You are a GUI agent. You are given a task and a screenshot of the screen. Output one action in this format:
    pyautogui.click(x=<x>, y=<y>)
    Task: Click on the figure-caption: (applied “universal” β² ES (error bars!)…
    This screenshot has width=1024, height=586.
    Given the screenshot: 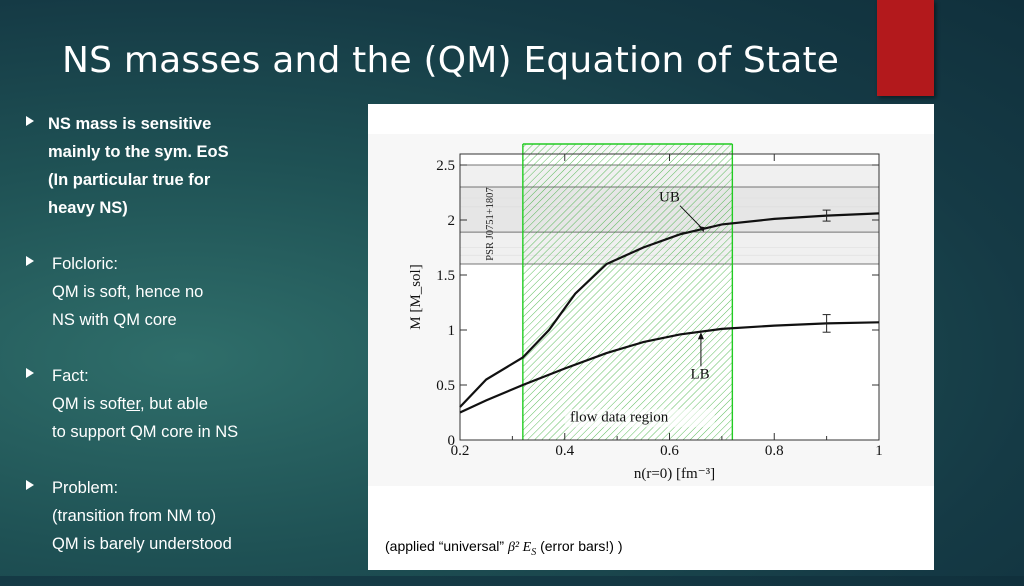 What is the action you would take?
    pyautogui.click(x=504, y=548)
    